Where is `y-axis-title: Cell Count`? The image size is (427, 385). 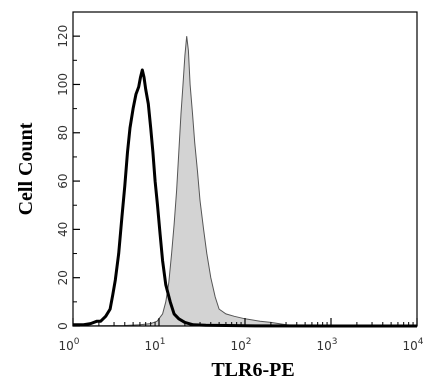
y-axis-title: Cell Count is located at coordinates (26, 168).